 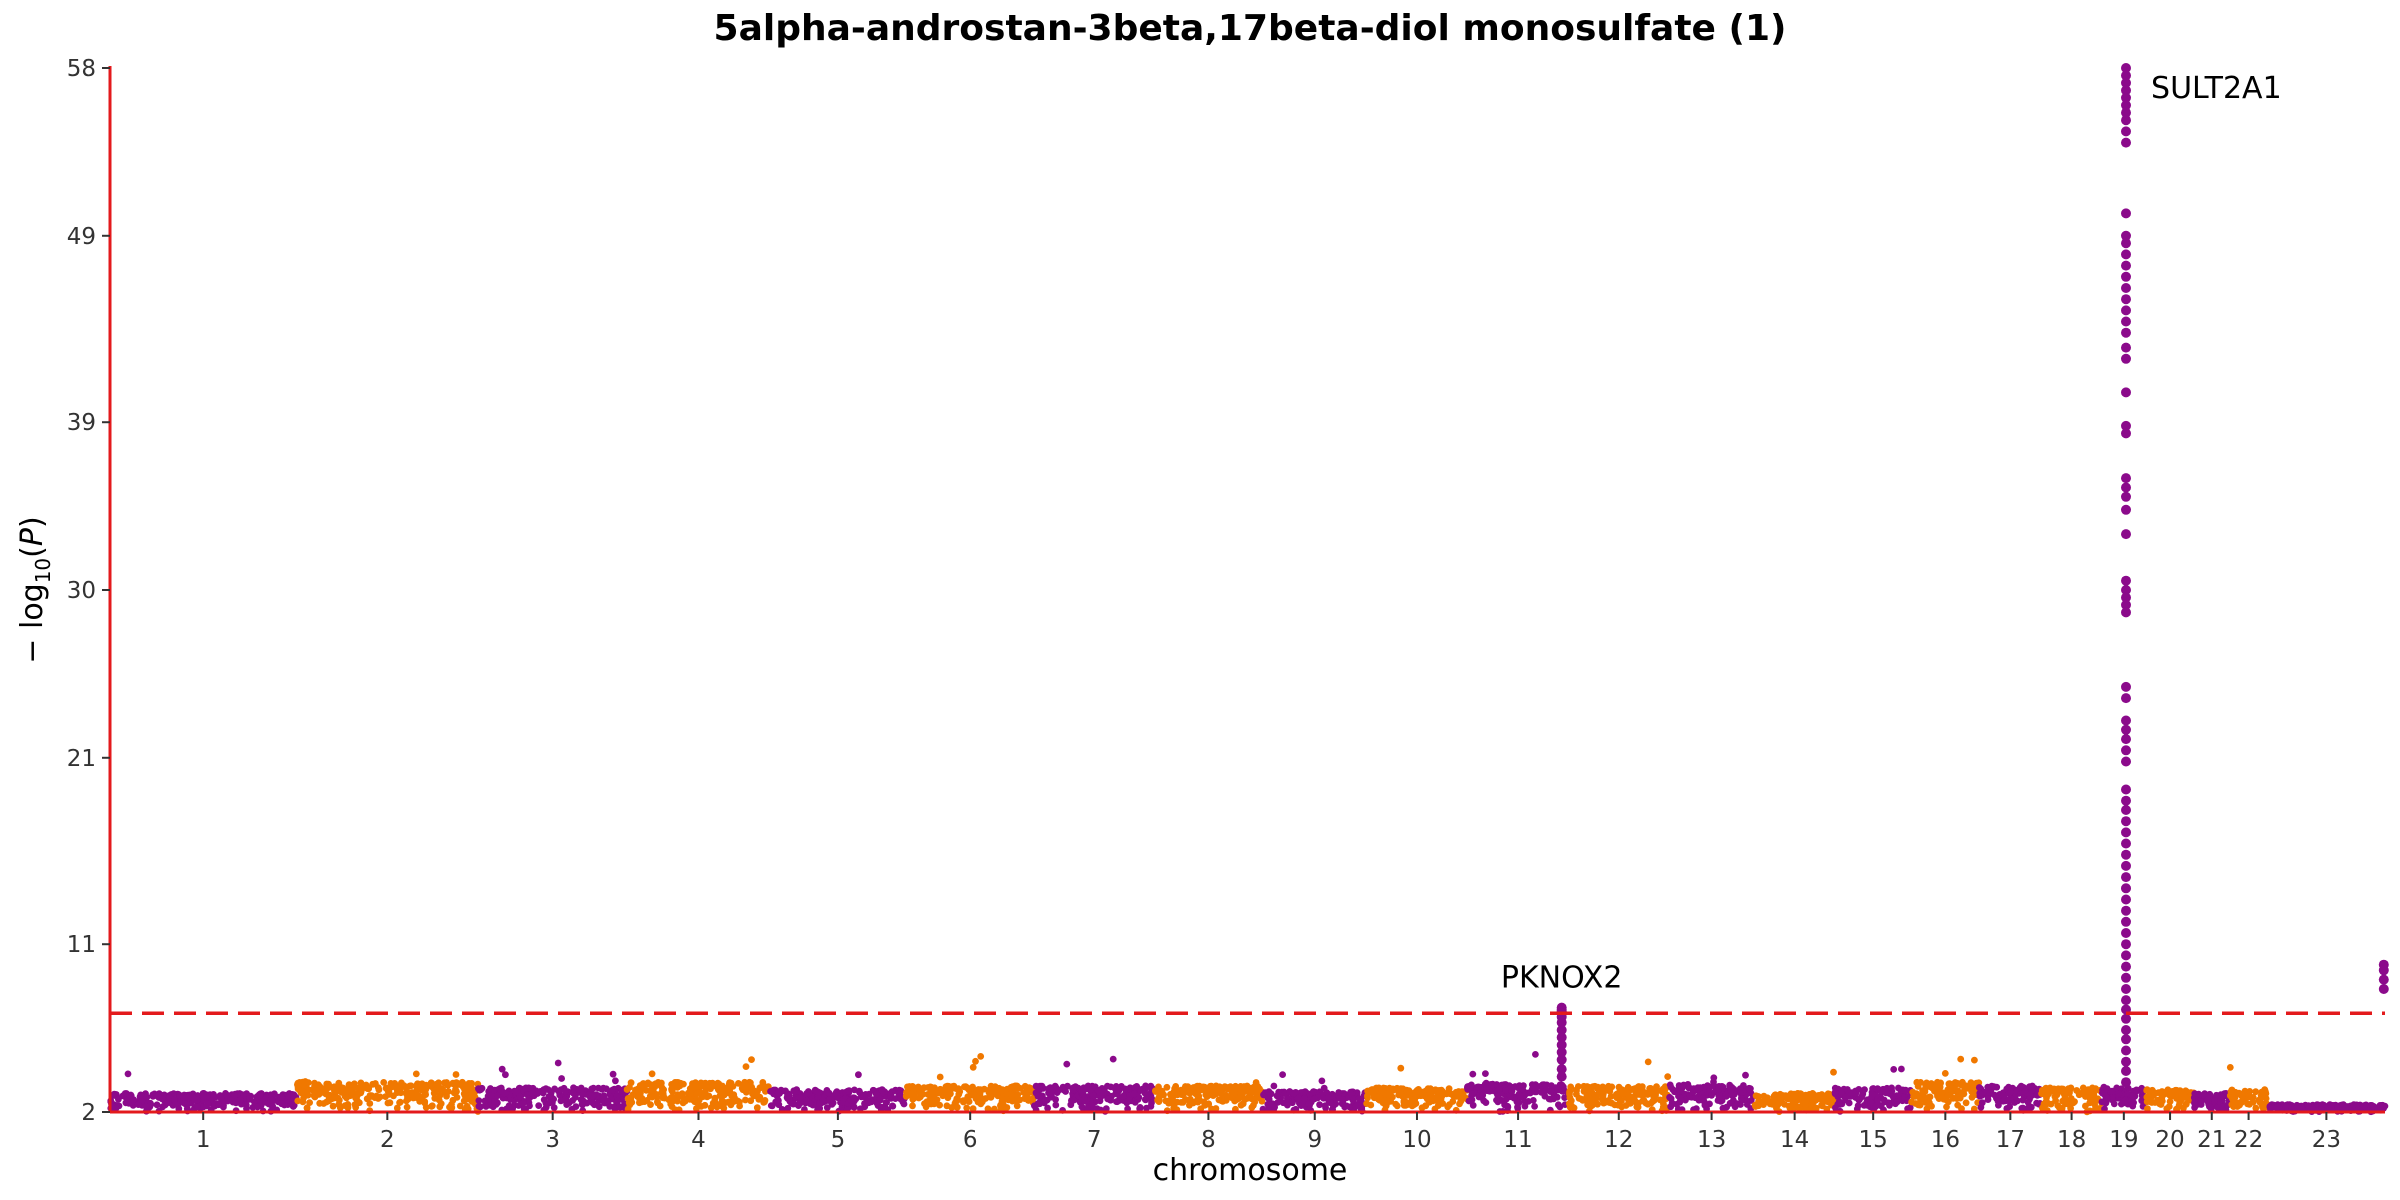 What do you see at coordinates (81, 591) in the screenshot?
I see `y-tick-label: 30` at bounding box center [81, 591].